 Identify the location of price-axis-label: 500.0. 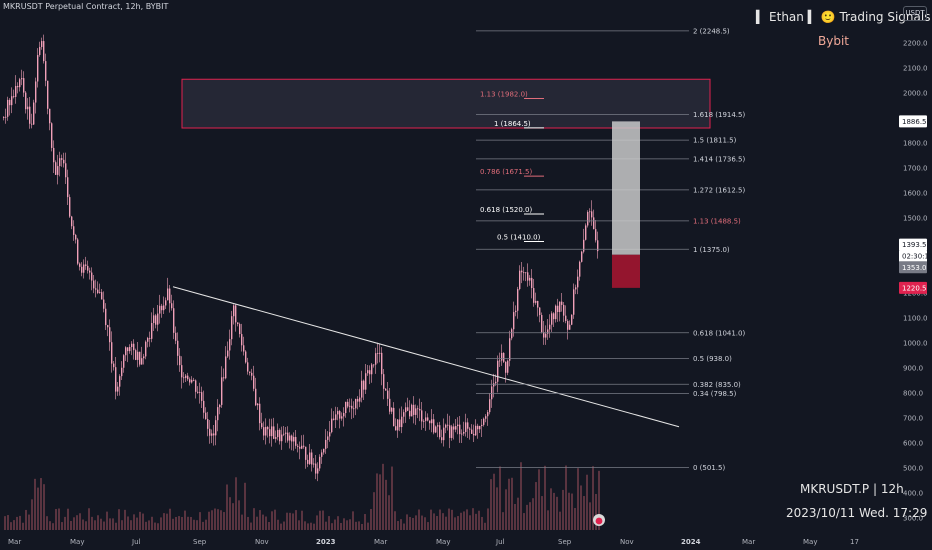
(913, 469).